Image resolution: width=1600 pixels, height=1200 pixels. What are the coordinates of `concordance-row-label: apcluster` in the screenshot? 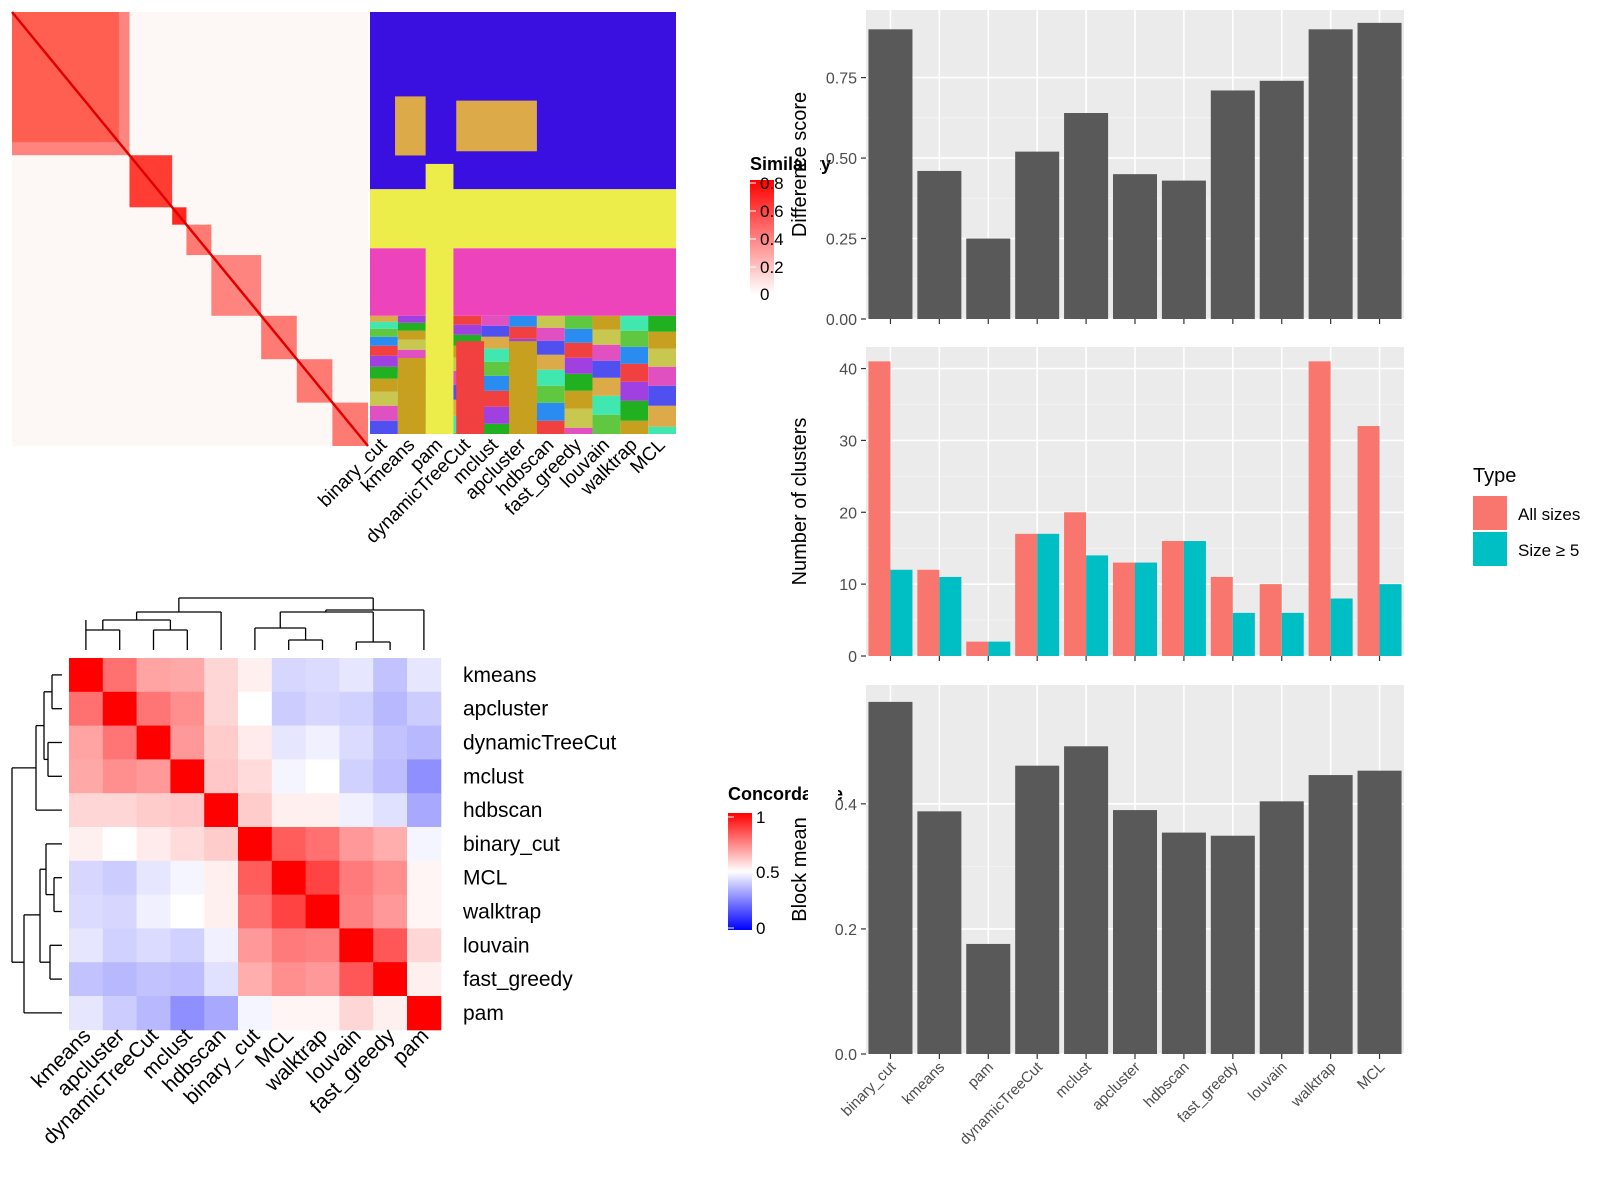 It's located at (505, 709).